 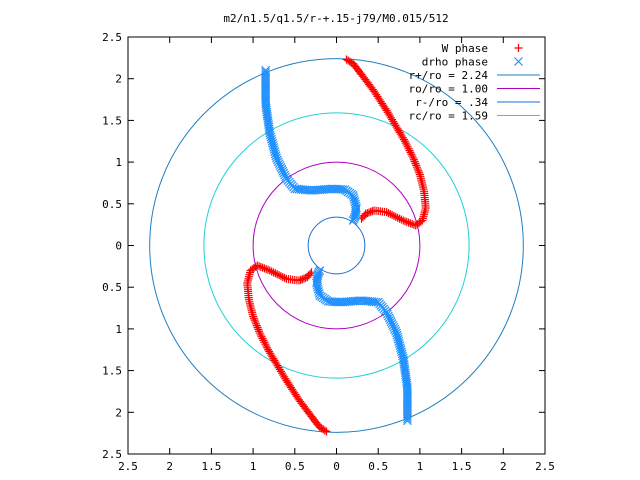 I want to click on legend-label: ro/ro = 1.00, so click(x=448, y=89).